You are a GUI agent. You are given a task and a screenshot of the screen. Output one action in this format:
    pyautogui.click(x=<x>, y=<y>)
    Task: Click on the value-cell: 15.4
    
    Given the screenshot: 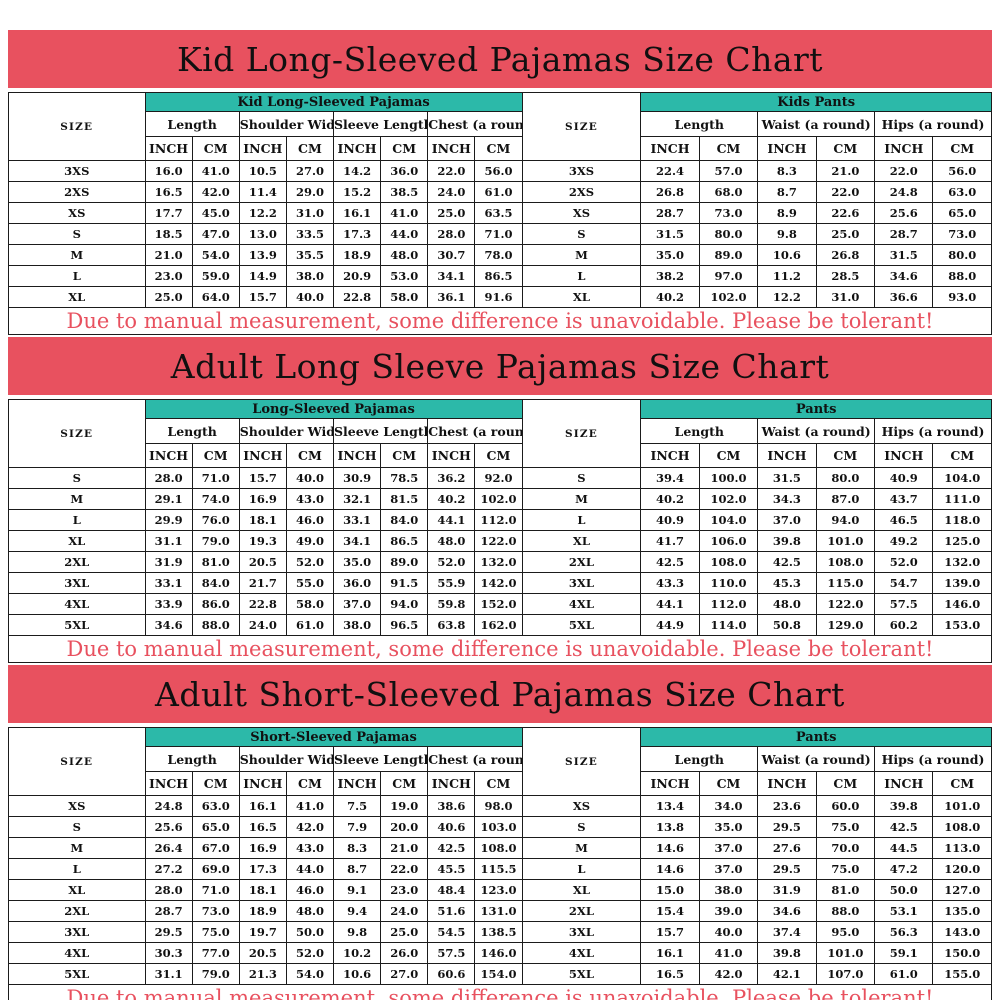 What is the action you would take?
    pyautogui.click(x=670, y=911)
    